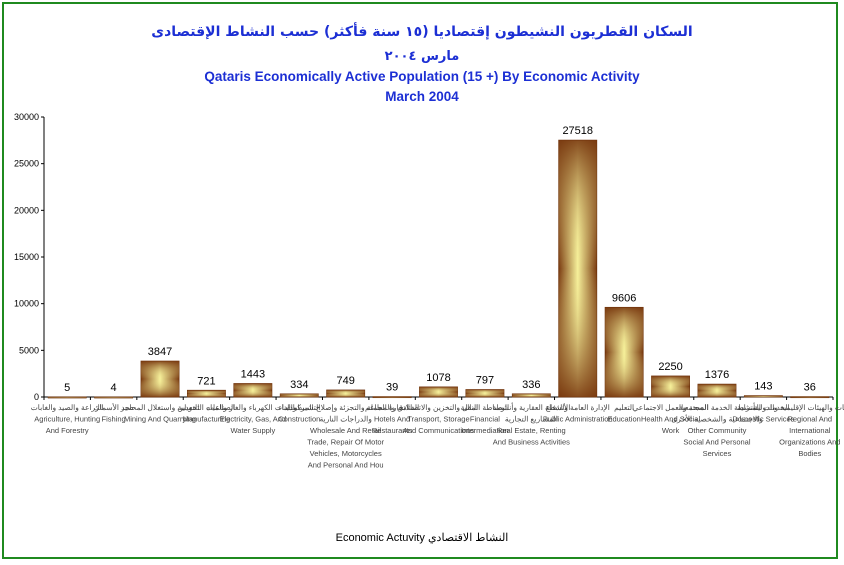  I want to click on x-tick-label: الصناعات التحويلية Manufacturing, so click(207, 413).